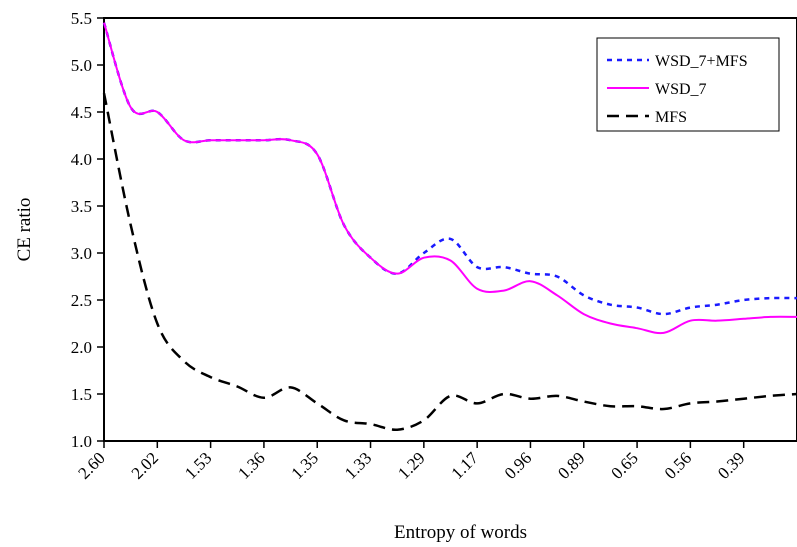 The height and width of the screenshot is (547, 797). I want to click on x-tick-label: 0.65, so click(624, 465).